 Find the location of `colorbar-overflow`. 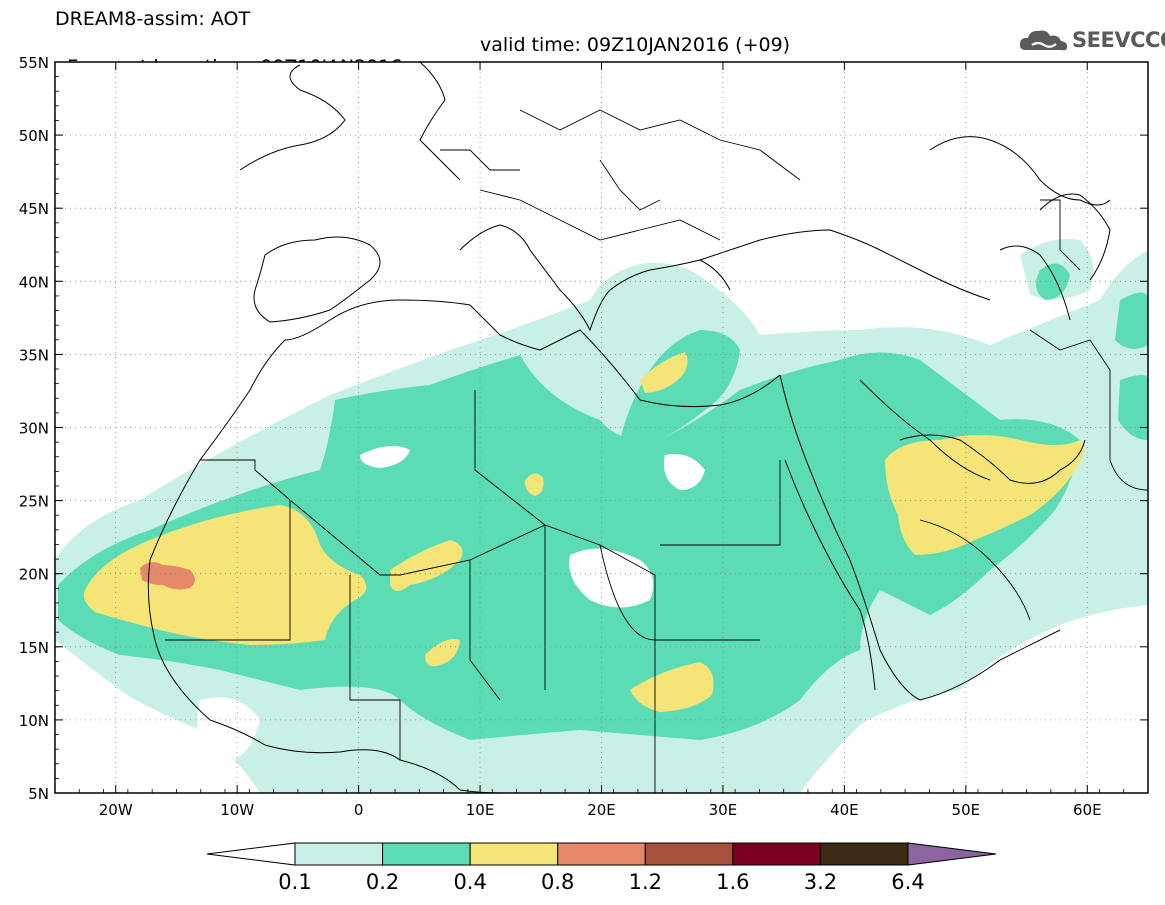

colorbar-overflow is located at coordinates (952, 854).